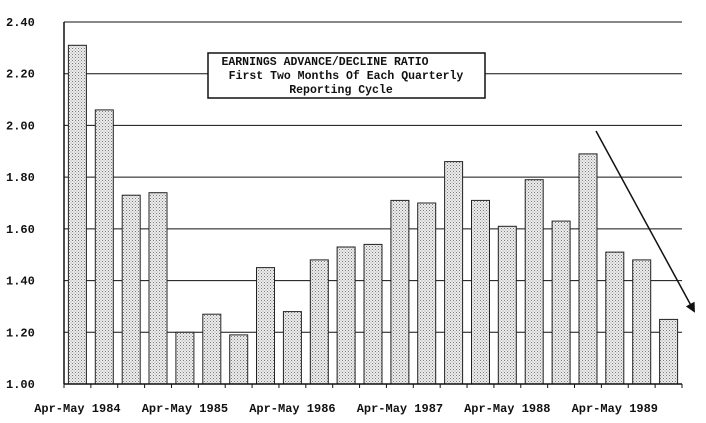  I want to click on y-tick-label: 1.60, so click(20, 230).